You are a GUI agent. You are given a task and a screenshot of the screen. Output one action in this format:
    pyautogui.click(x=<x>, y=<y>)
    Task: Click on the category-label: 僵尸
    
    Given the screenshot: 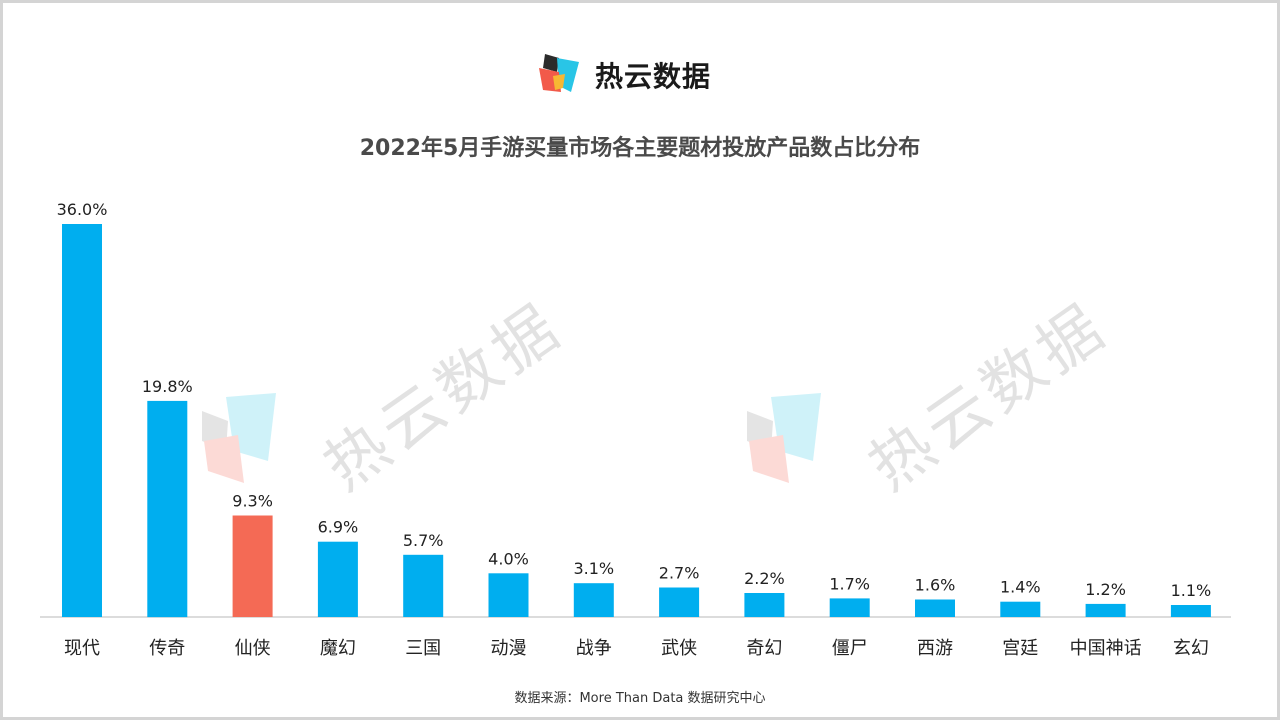 What is the action you would take?
    pyautogui.click(x=850, y=648)
    